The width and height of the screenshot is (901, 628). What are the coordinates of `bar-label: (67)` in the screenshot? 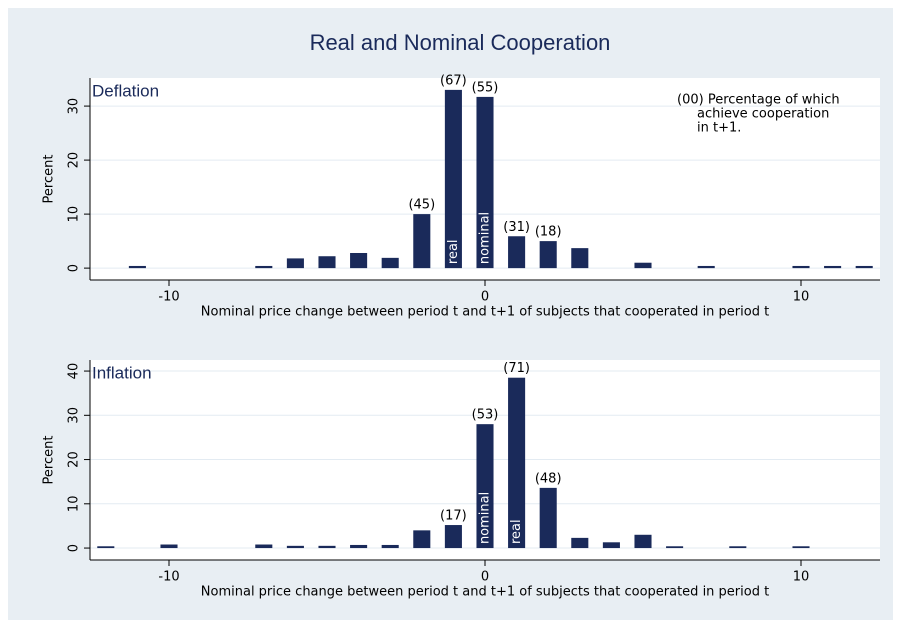 It's located at (453, 80).